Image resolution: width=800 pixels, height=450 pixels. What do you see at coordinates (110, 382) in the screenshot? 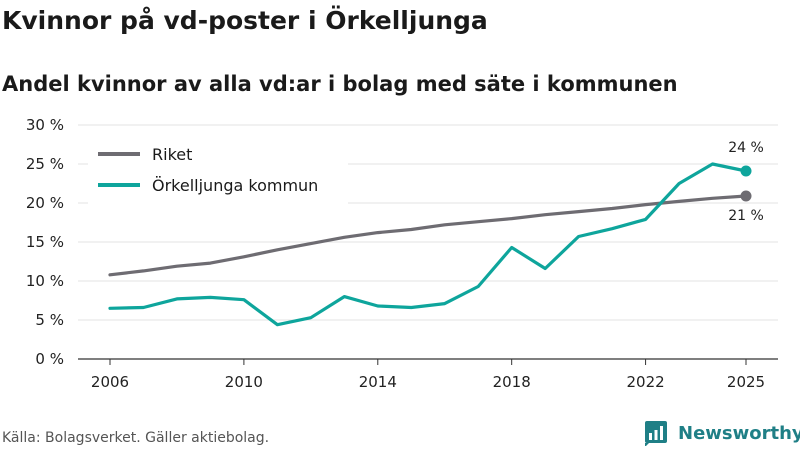
I see `x-tick-label: 2006` at bounding box center [110, 382].